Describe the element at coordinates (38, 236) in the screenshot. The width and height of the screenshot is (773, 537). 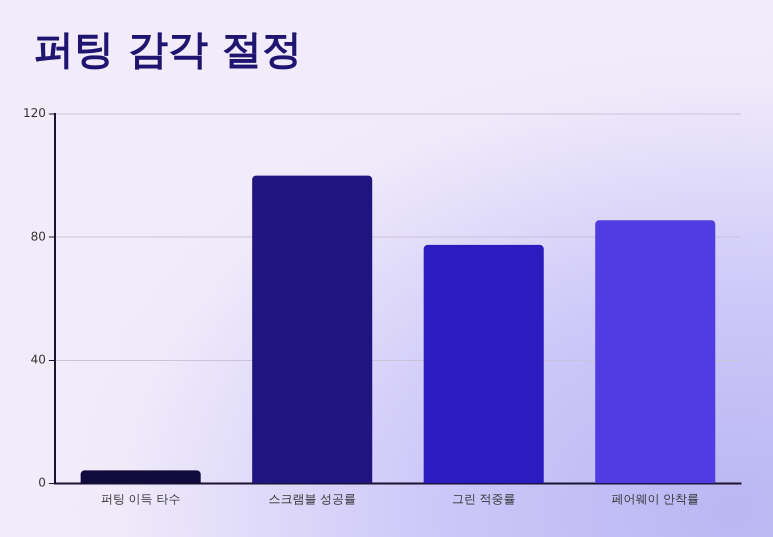
I see `y-tick-label: 80` at that location.